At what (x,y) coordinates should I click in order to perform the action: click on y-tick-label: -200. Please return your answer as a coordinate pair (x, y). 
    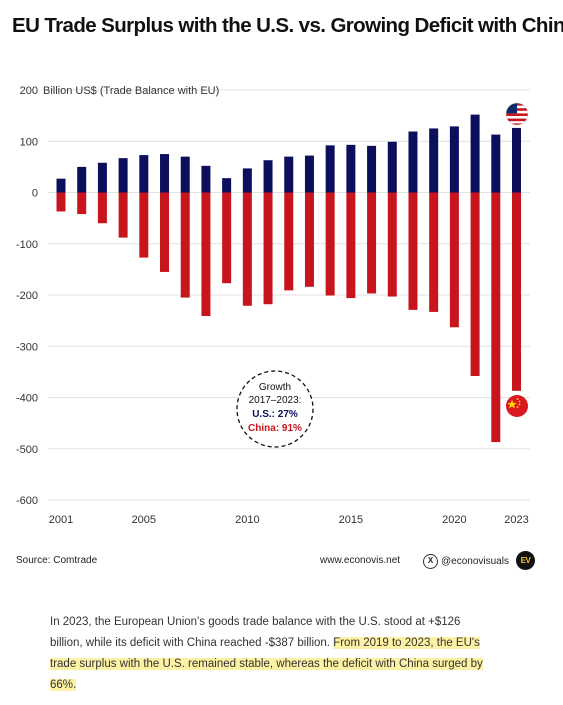
    Looking at the image, I should click on (27, 296).